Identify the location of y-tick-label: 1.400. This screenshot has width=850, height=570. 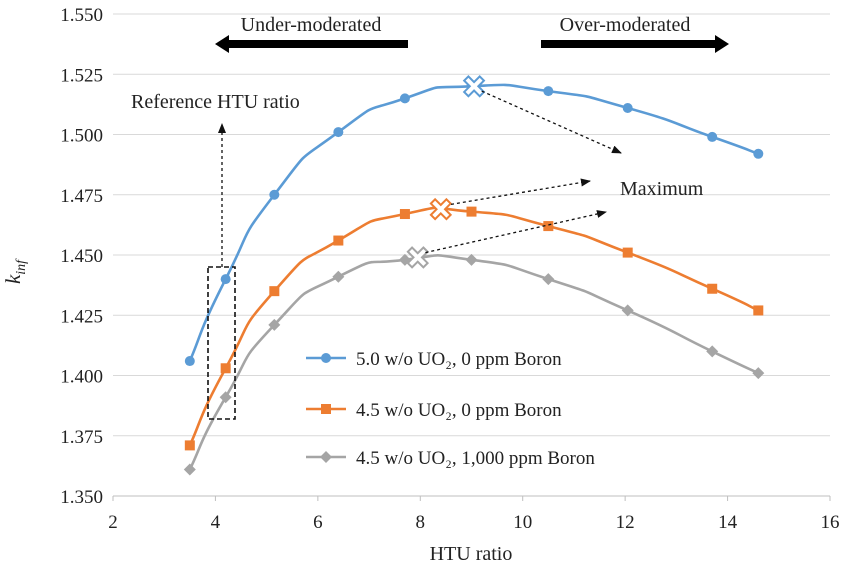
(81, 377).